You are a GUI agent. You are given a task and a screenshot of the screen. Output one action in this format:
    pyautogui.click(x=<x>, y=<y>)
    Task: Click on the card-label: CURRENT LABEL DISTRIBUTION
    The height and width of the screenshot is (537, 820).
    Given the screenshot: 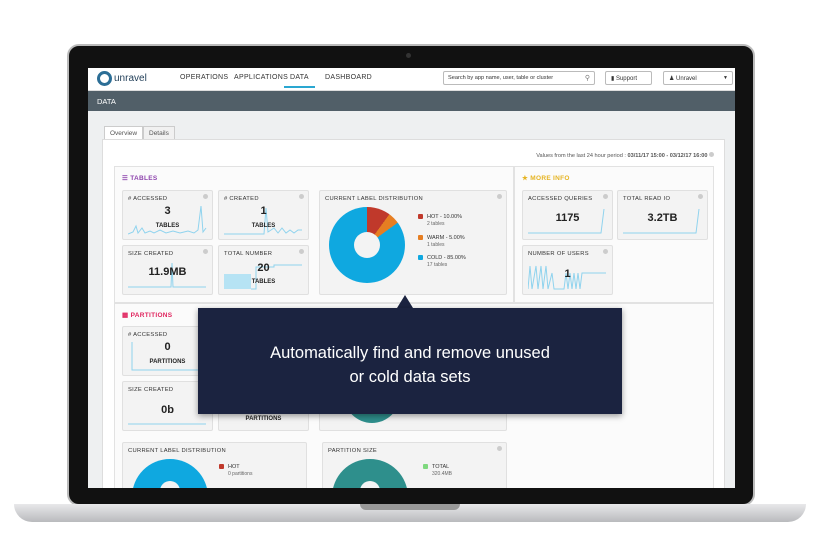 What is the action you would take?
    pyautogui.click(x=374, y=199)
    